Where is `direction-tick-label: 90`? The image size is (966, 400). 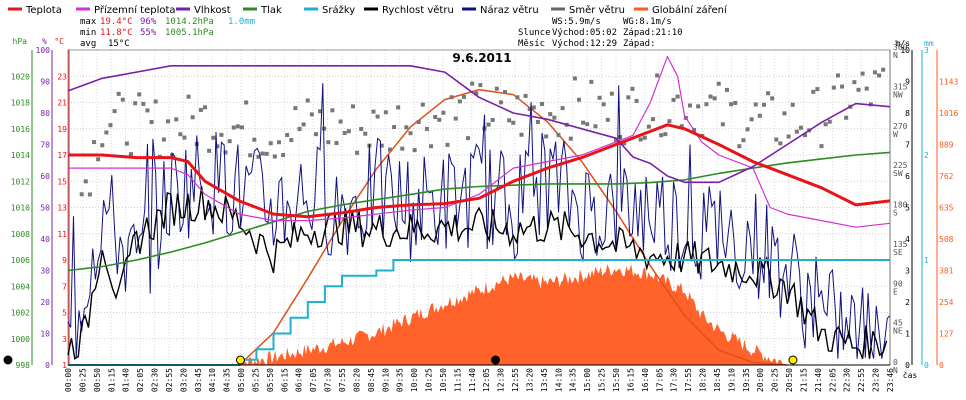
direction-tick-label: 90 is located at coordinates (898, 283).